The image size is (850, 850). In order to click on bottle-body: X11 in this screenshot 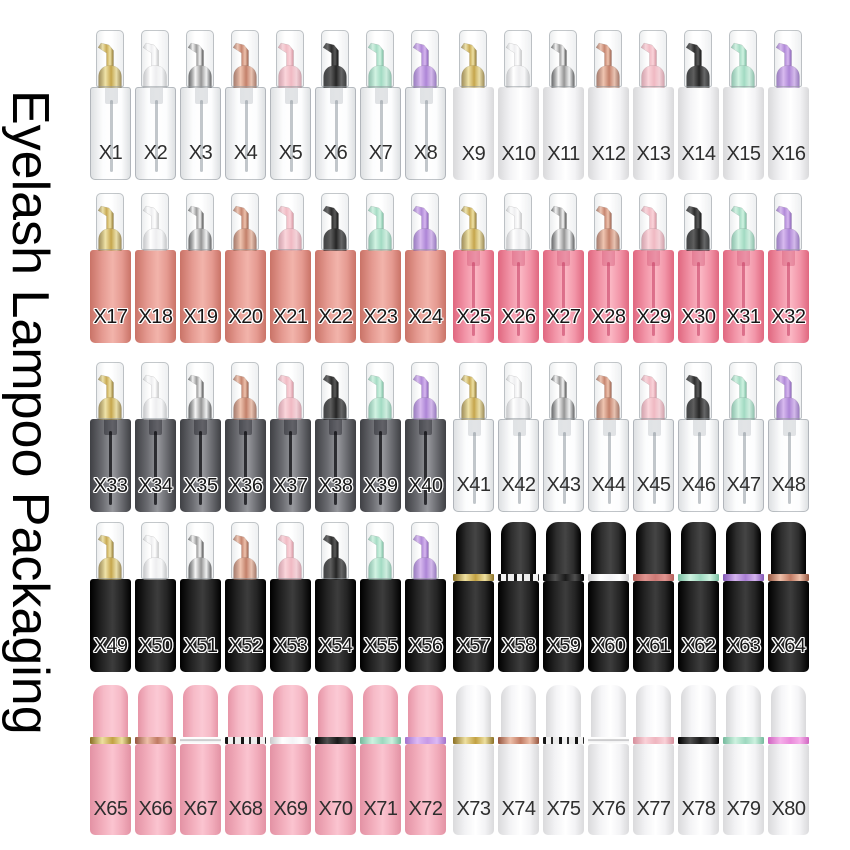, I will do `click(563, 133)`.